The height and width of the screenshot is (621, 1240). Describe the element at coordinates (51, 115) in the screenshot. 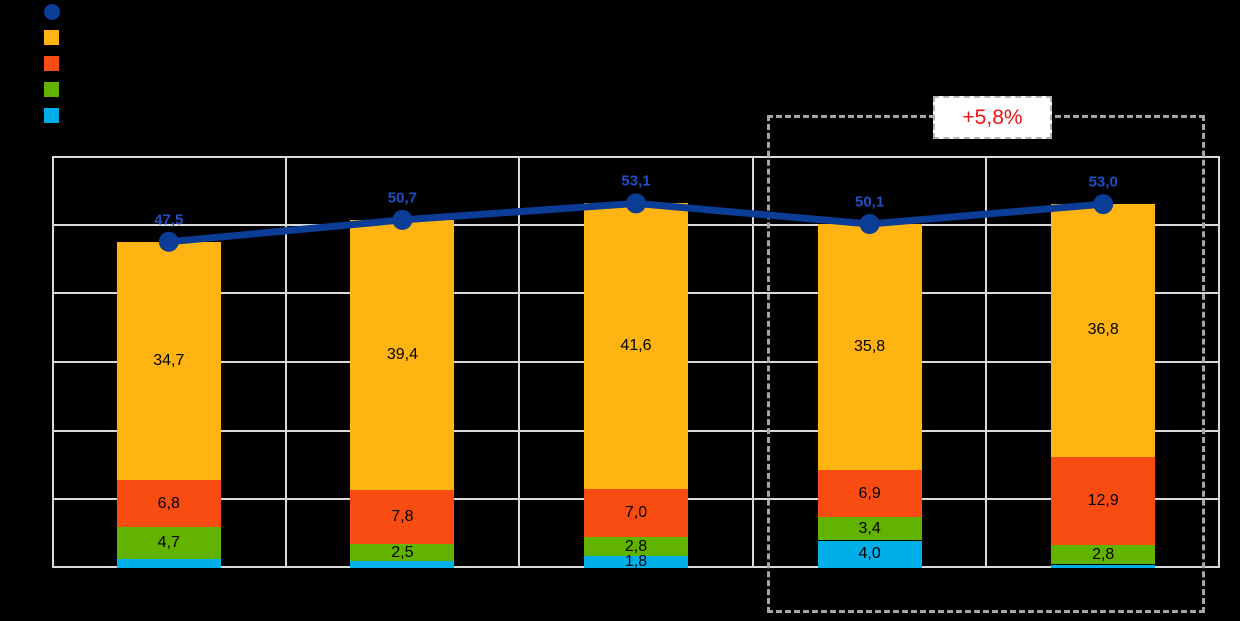

I see `cyan-series-legend-square-icon` at that location.